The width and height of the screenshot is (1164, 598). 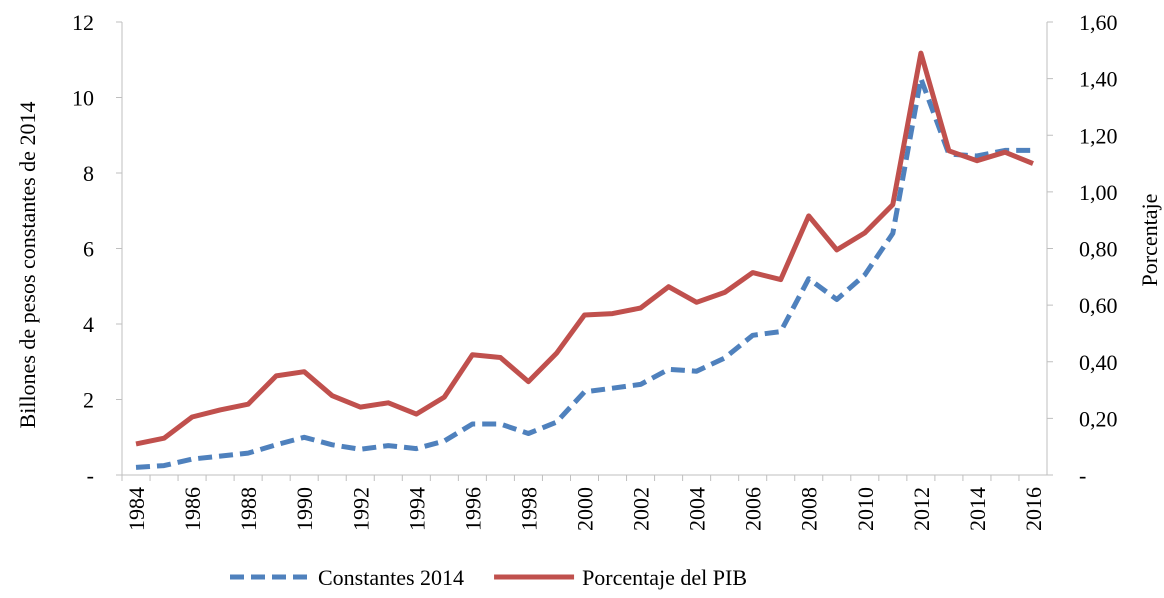 What do you see at coordinates (1098, 362) in the screenshot?
I see `y2-tick-label: 0,40` at bounding box center [1098, 362].